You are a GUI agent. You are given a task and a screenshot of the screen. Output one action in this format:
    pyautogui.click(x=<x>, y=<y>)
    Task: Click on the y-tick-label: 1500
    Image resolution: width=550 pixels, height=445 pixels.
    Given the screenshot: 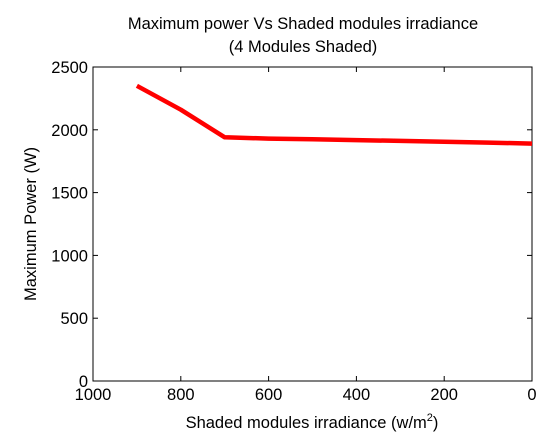 What is the action you would take?
    pyautogui.click(x=69, y=194)
    